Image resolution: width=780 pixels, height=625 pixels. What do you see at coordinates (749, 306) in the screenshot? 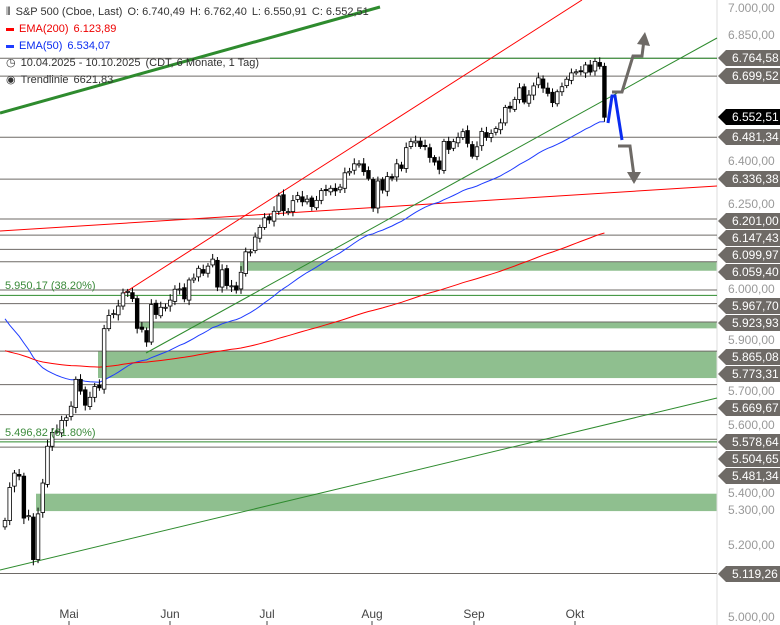
I see `level-price-tag: 5.967,70` at bounding box center [749, 306].